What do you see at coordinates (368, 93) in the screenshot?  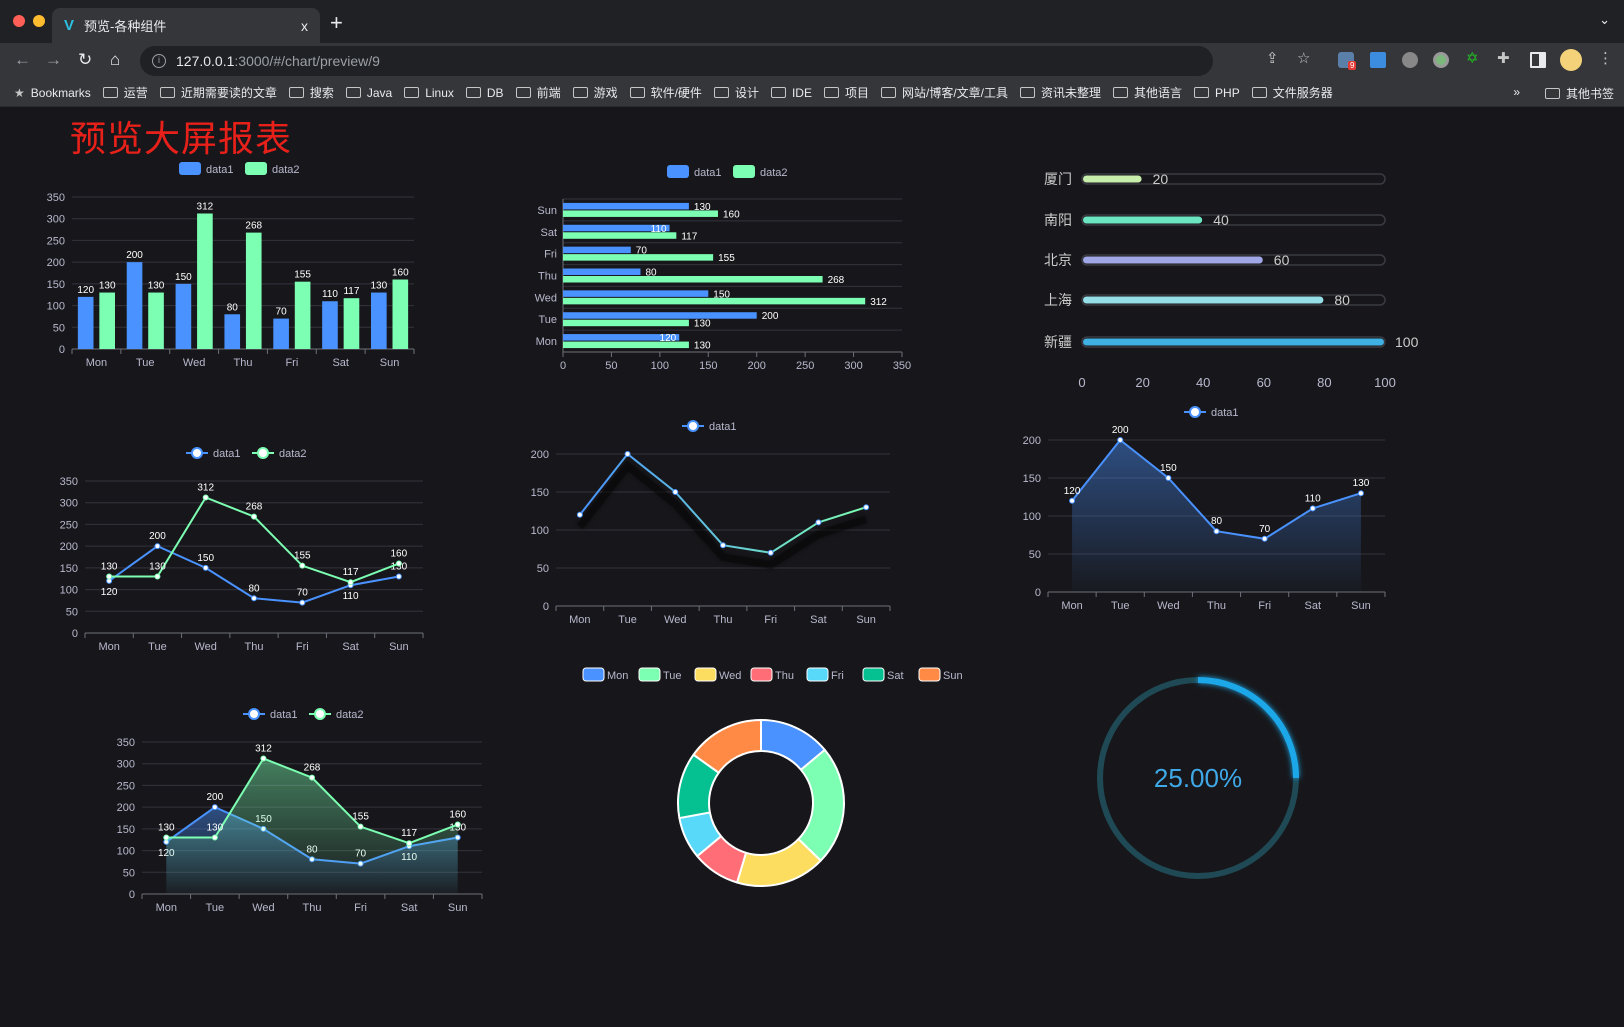 I see `bookmark-item: Java` at bounding box center [368, 93].